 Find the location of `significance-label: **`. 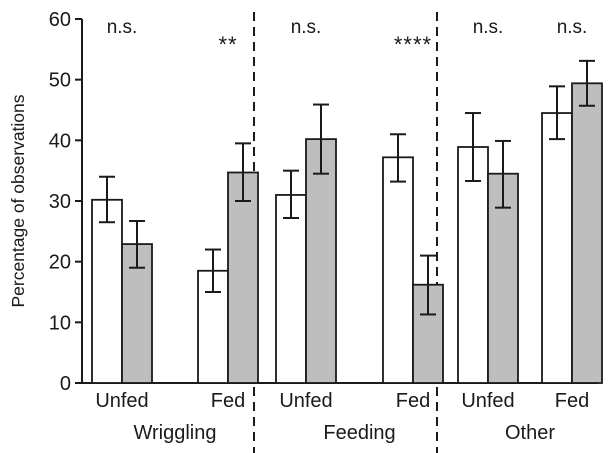

significance-label: ** is located at coordinates (227, 44).